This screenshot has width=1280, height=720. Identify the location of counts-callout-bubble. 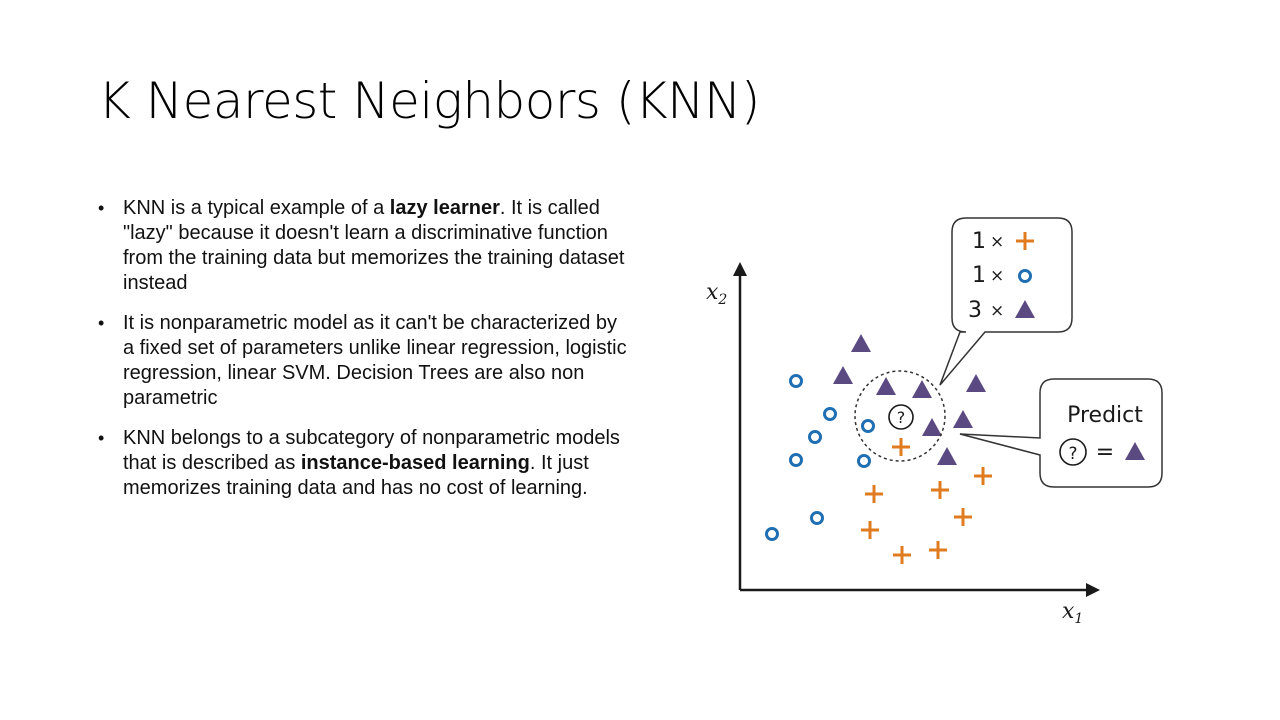
(1006, 301).